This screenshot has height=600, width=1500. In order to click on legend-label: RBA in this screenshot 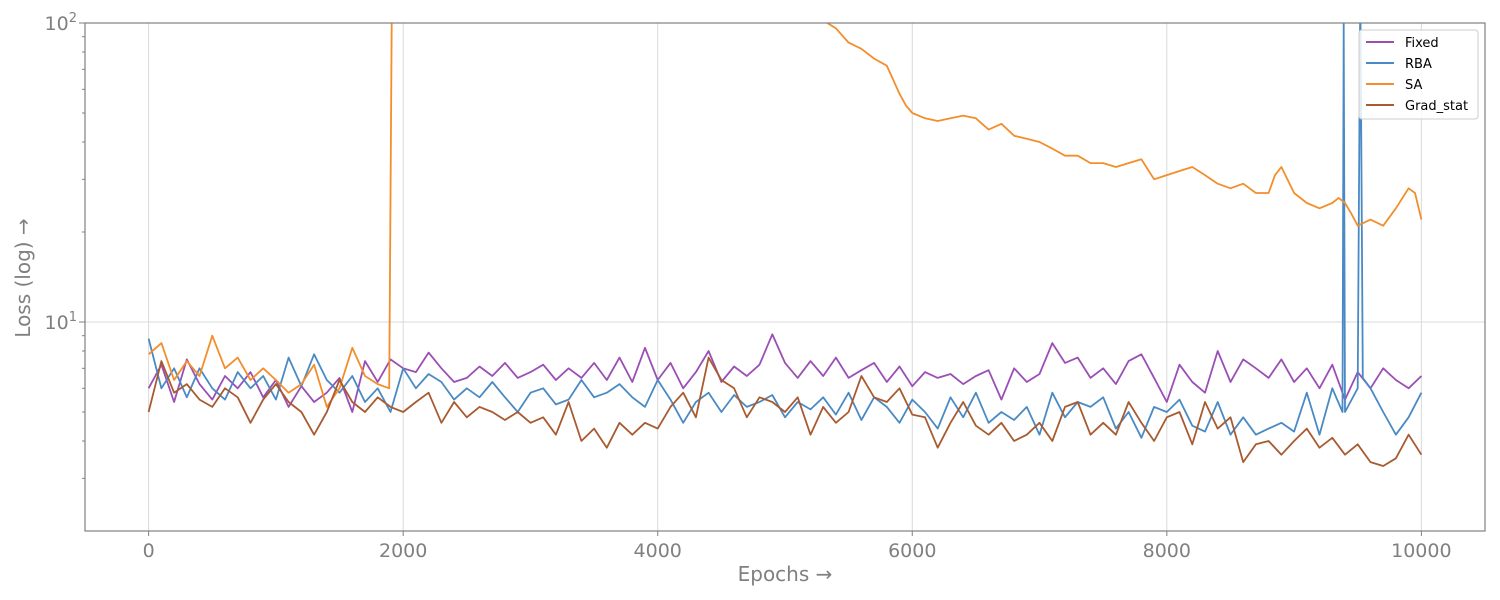, I will do `click(1418, 64)`.